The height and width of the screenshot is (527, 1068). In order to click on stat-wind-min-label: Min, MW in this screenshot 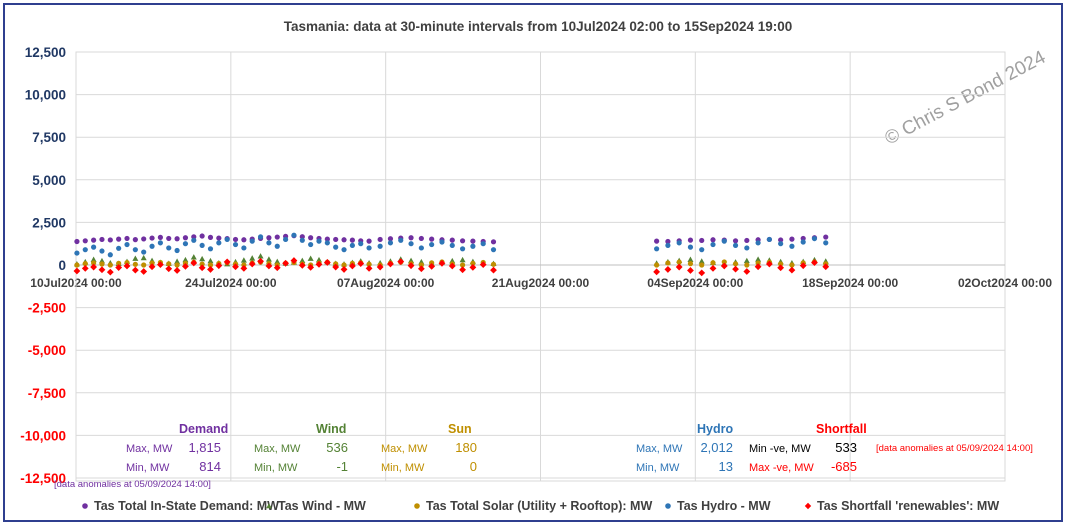, I will do `click(276, 468)`.